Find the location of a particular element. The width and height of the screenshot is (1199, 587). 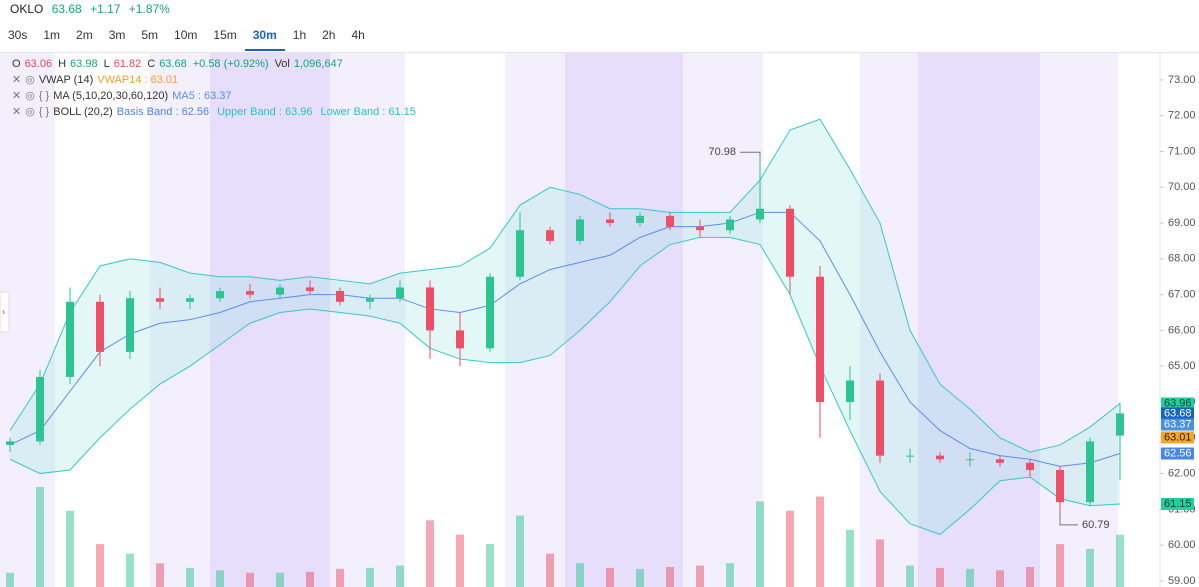

price-tag-label: 61.15 is located at coordinates (1178, 504).